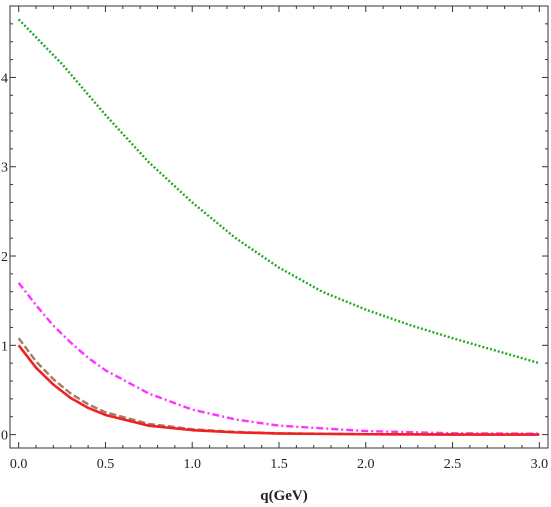 The height and width of the screenshot is (507, 551). I want to click on x-tick-label: 3.0, so click(540, 464).